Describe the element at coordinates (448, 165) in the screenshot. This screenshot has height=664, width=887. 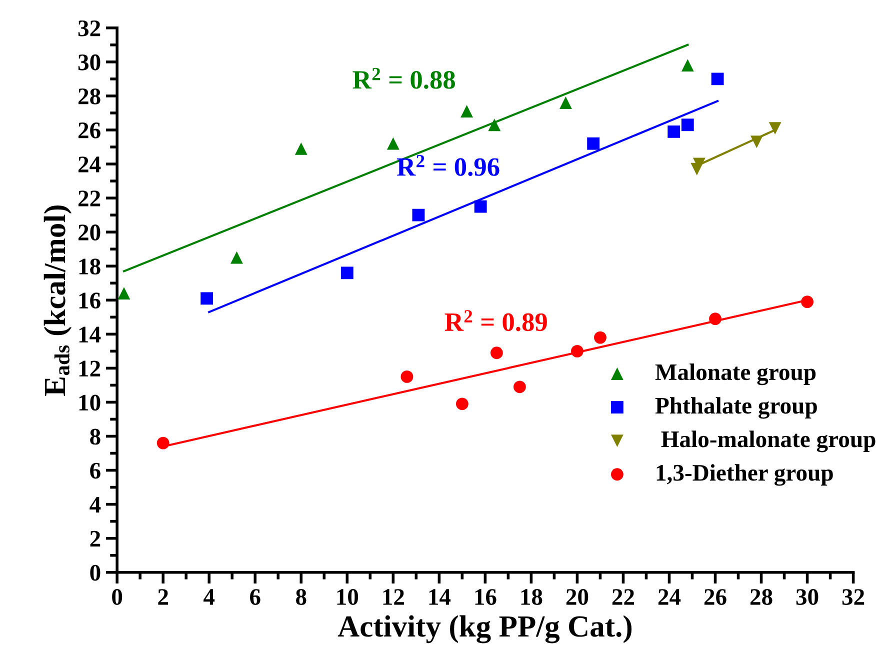
I see `annotation: R$^{2}$ = 0.96` at that location.